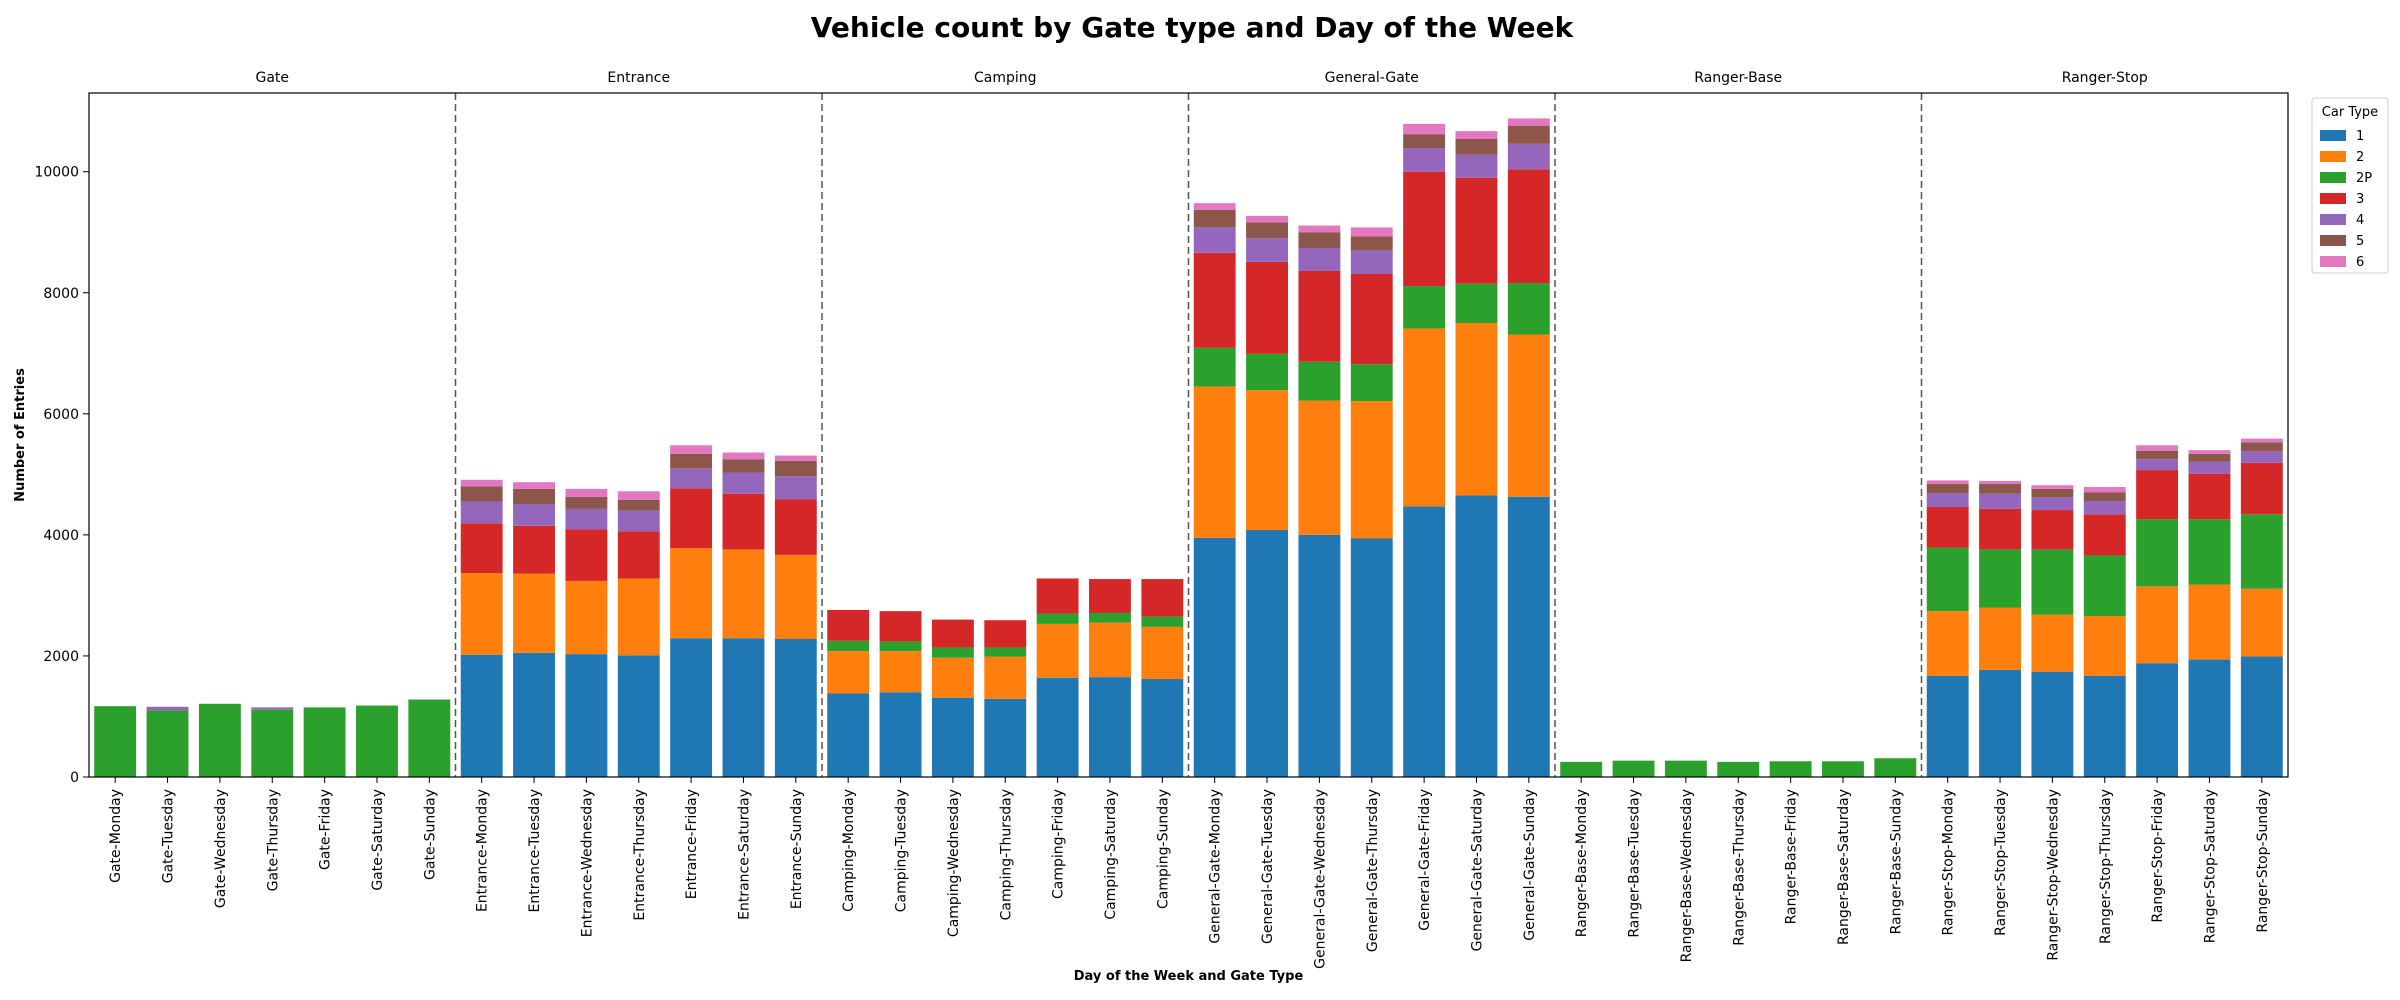 This screenshot has width=2400, height=1000. Describe the element at coordinates (954, 863) in the screenshot. I see `x-tick-label: Camping-Wednesday` at that location.